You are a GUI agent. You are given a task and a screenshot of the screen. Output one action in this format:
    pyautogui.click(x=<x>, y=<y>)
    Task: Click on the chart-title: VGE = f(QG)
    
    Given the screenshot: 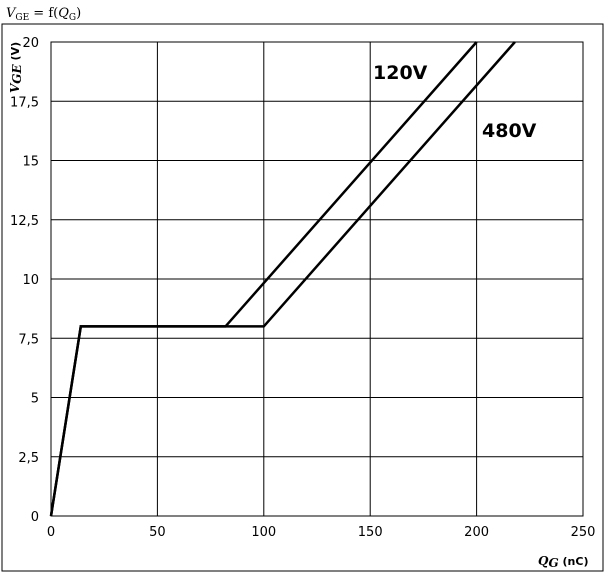 What is the action you would take?
    pyautogui.click(x=43, y=14)
    